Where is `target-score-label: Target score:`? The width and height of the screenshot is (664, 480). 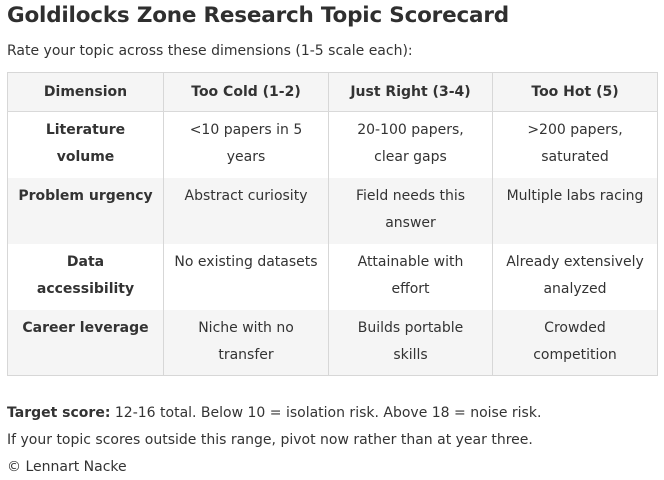 target-score-label: Target score: is located at coordinates (59, 413).